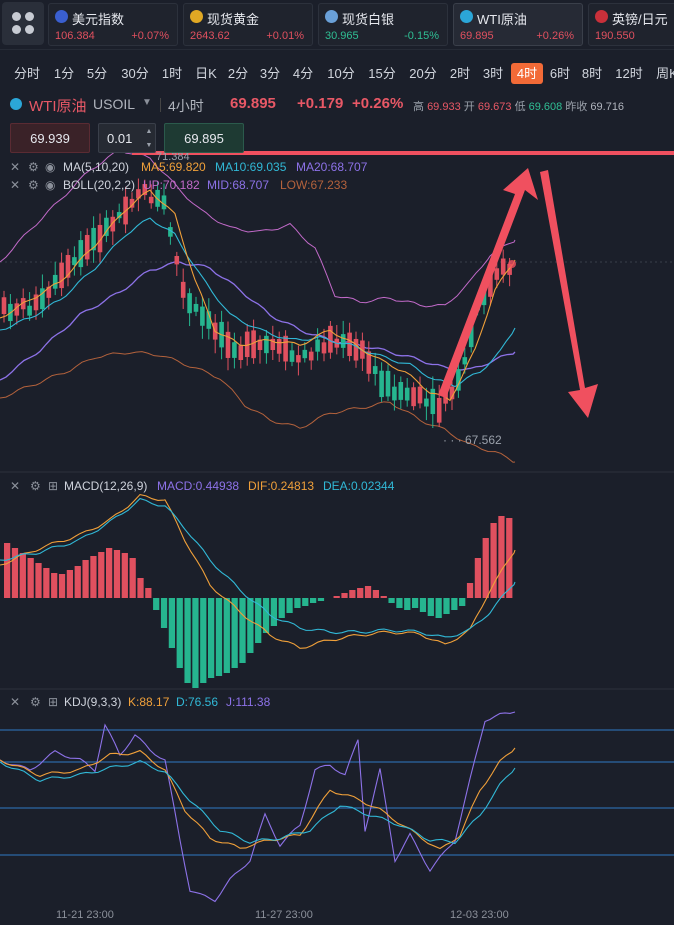  I want to click on tab-timeframe: 30分, so click(135, 73).